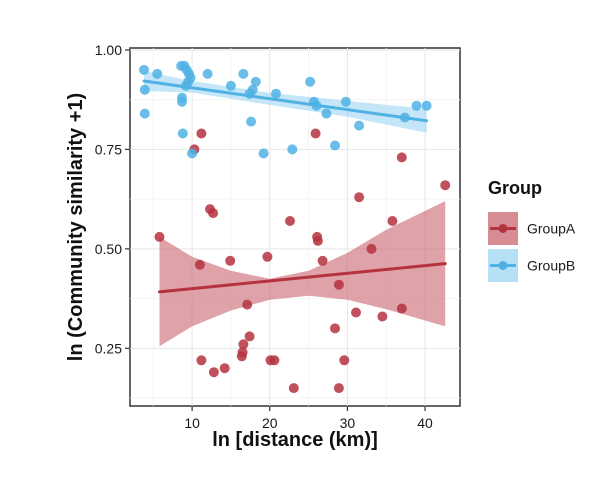  Describe the element at coordinates (551, 266) in the screenshot. I see `groupb-legend-label: GroupB` at that location.